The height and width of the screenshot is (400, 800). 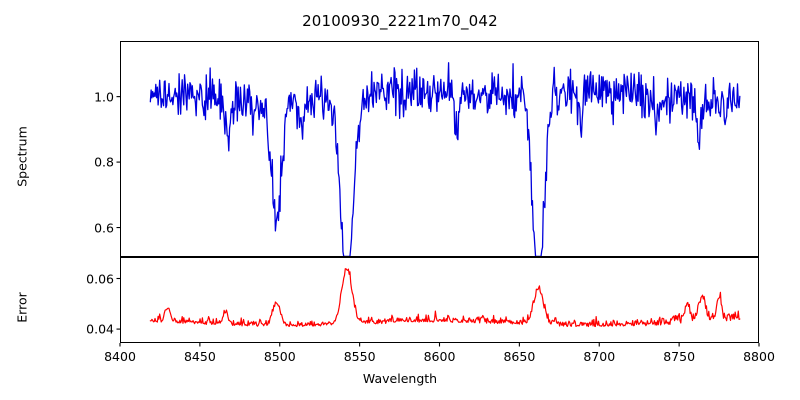 What do you see at coordinates (100, 278) in the screenshot?
I see `error-ytick-label: 0.06` at bounding box center [100, 278].